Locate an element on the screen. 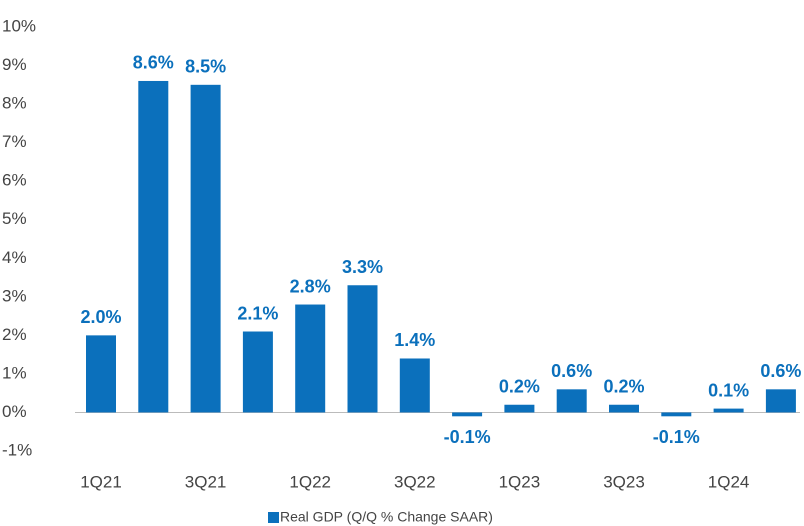  y-tick-label: 10% is located at coordinates (19, 25).